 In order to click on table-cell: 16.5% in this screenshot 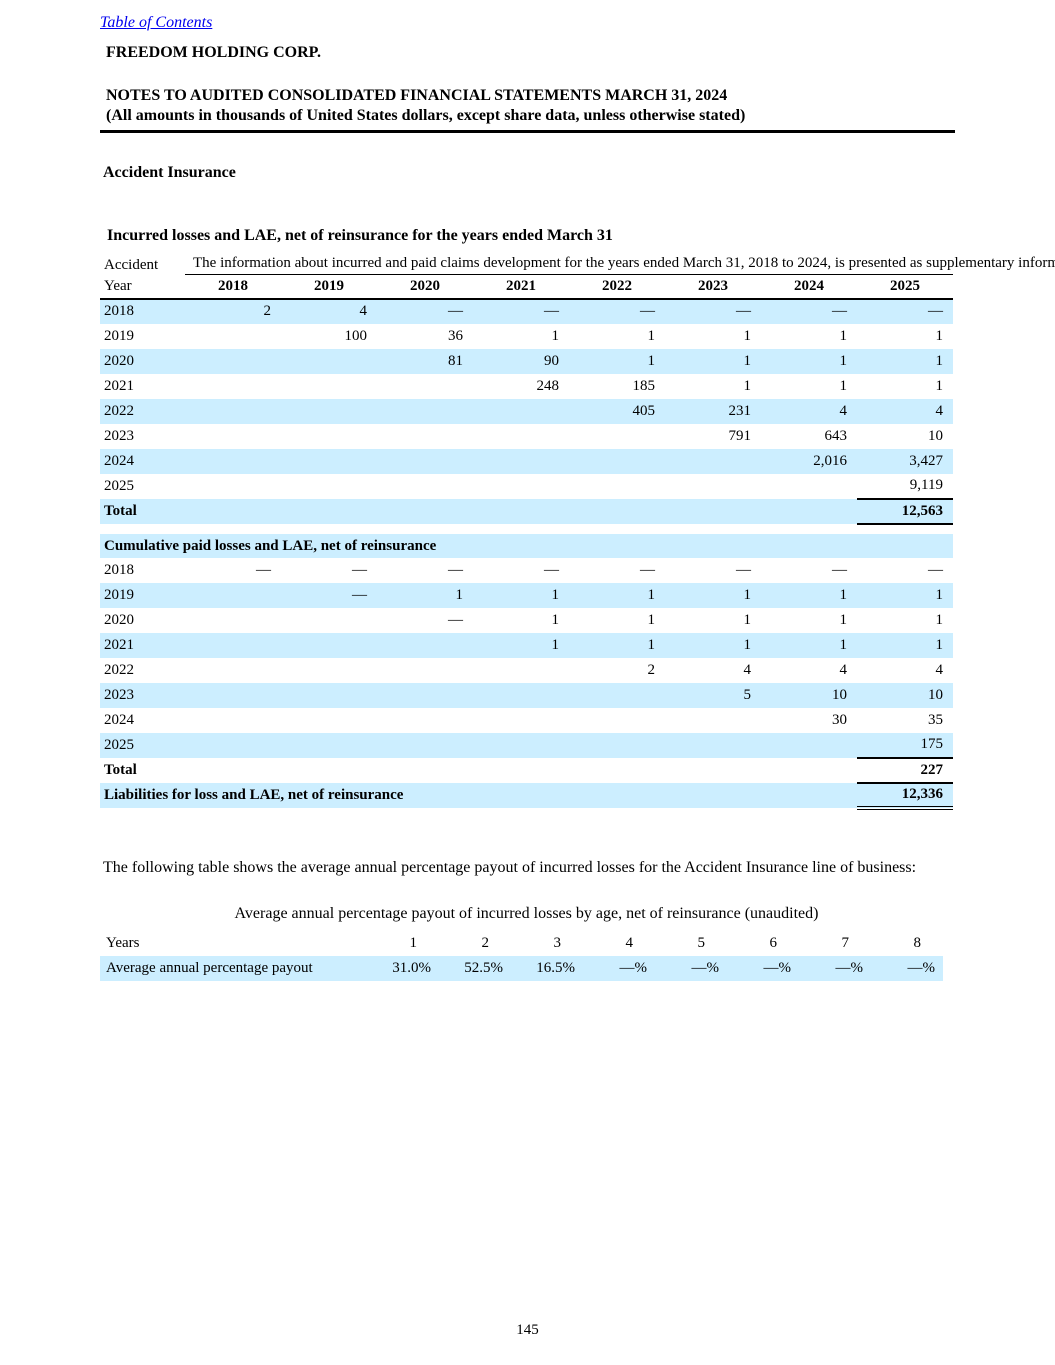, I will do `click(547, 968)`.